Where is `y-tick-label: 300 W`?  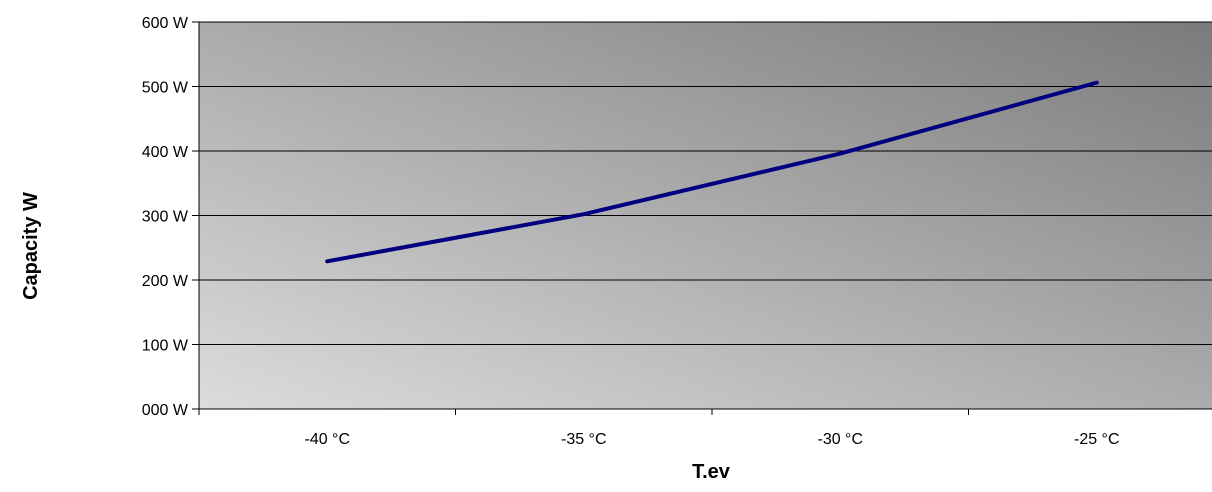 y-tick-label: 300 W is located at coordinates (165, 217).